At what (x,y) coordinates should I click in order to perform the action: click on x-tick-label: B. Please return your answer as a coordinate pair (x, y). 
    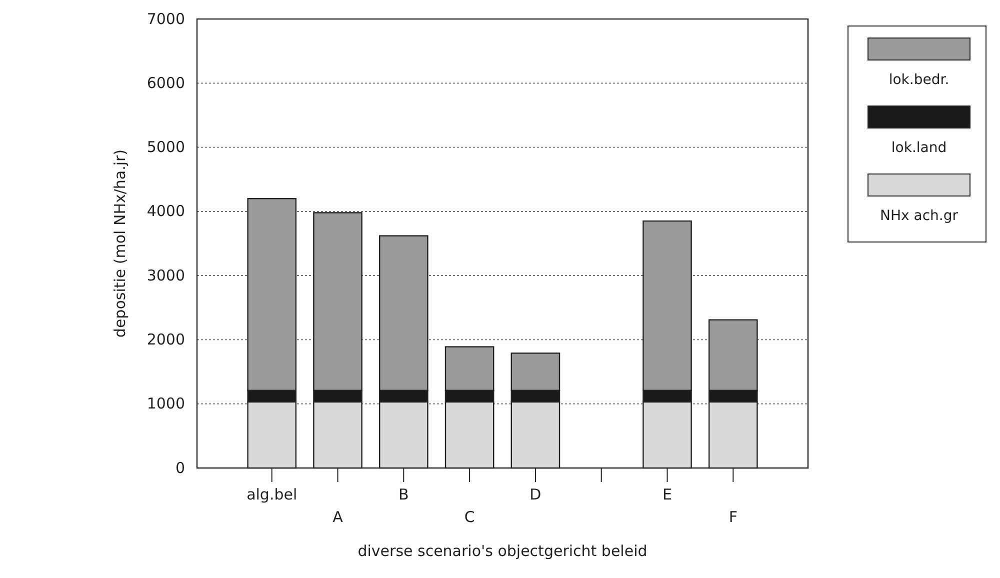
    Looking at the image, I should click on (403, 495).